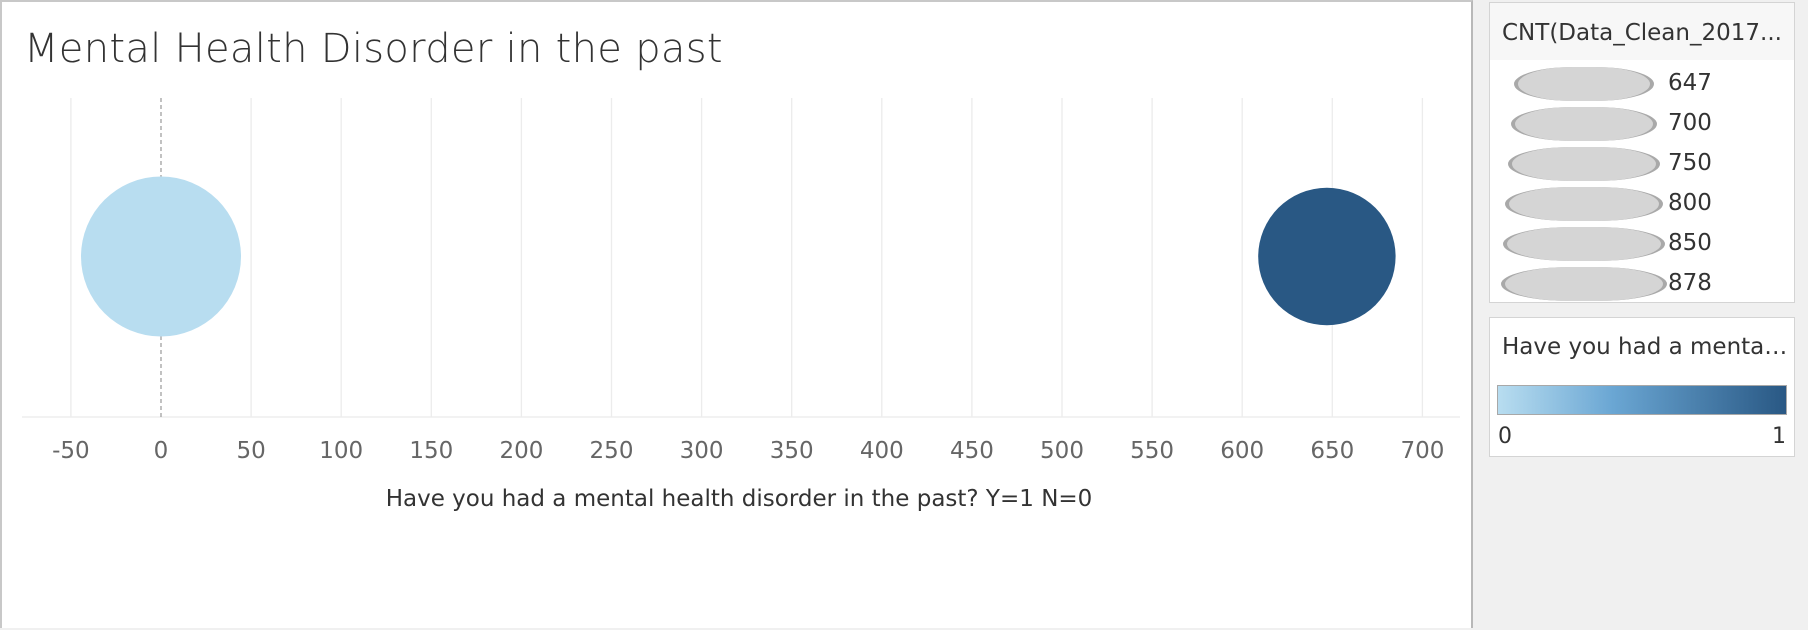 Image resolution: width=1808 pixels, height=630 pixels. Describe the element at coordinates (1642, 400) in the screenshot. I see `color-gradient-bar` at that location.